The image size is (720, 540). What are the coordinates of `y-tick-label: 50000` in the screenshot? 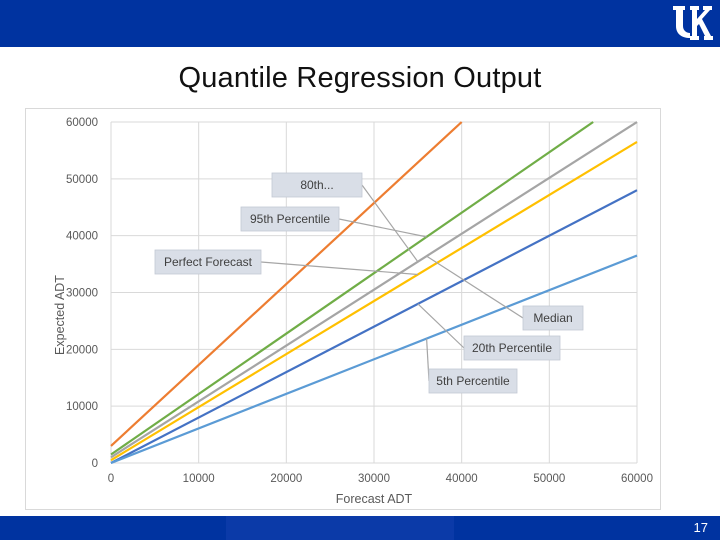 It's located at (82, 180).